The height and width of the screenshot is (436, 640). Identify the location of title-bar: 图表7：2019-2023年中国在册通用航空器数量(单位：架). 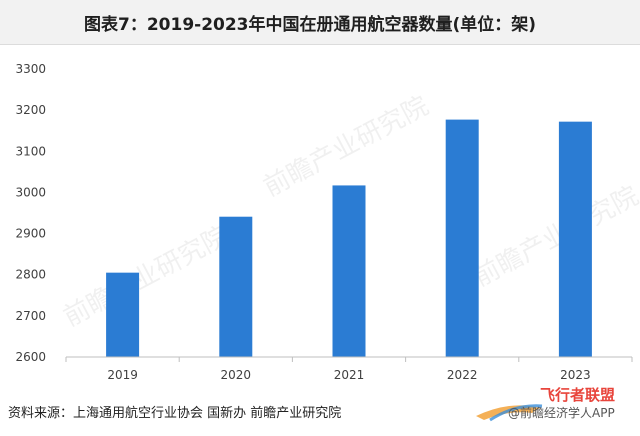
(320, 22).